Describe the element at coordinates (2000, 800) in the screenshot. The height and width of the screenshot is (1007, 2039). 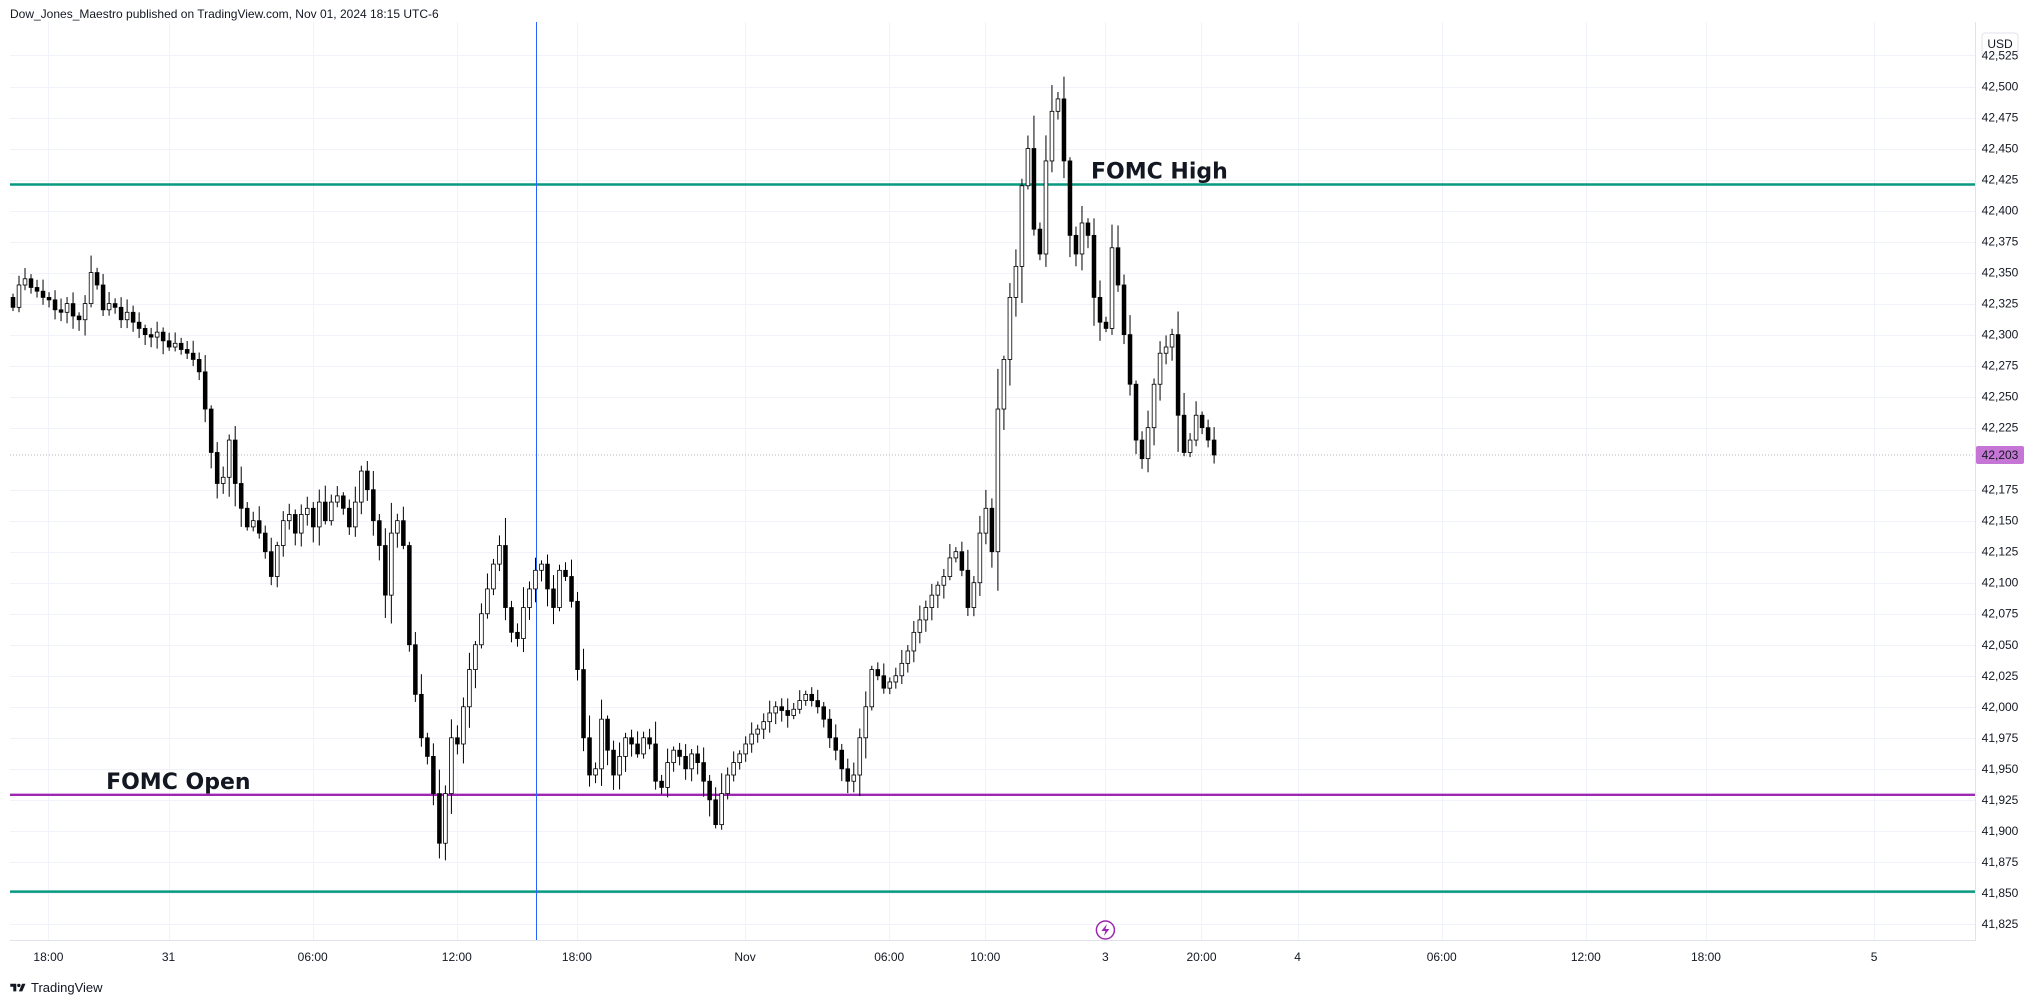
I see `price-tick-label: 41,925` at that location.